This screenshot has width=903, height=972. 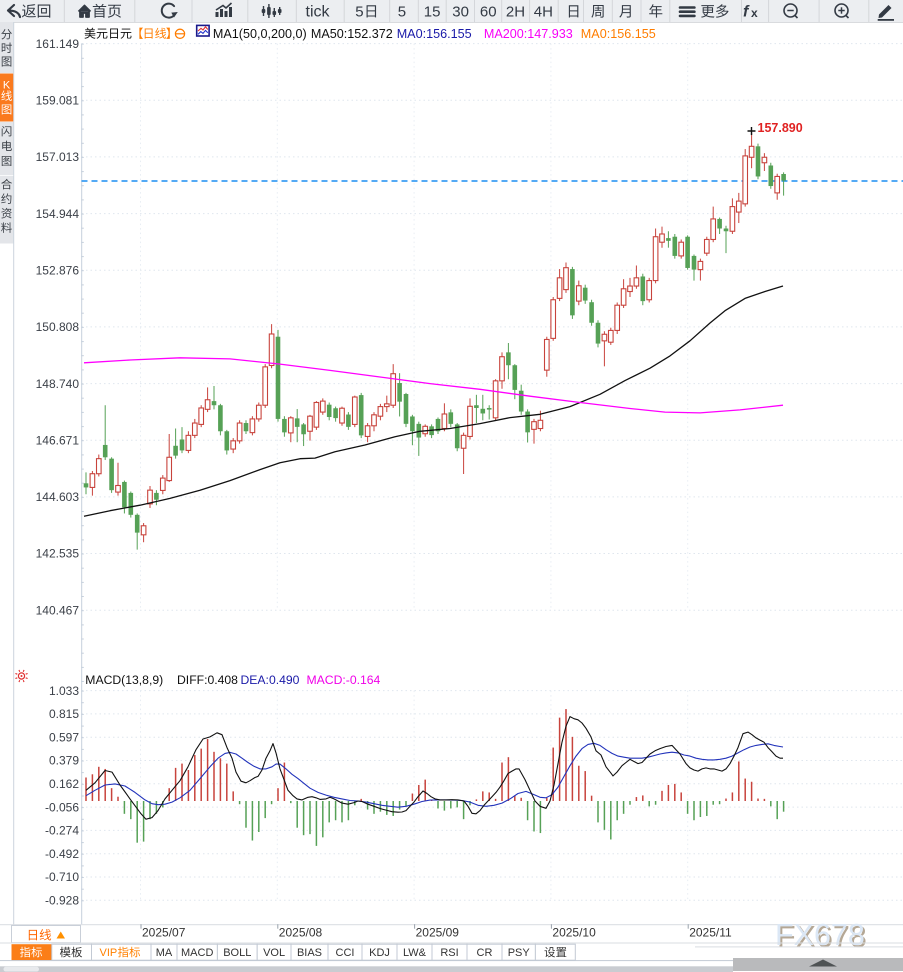 What do you see at coordinates (449, 953) in the screenshot?
I see `svg-text: RSI` at bounding box center [449, 953].